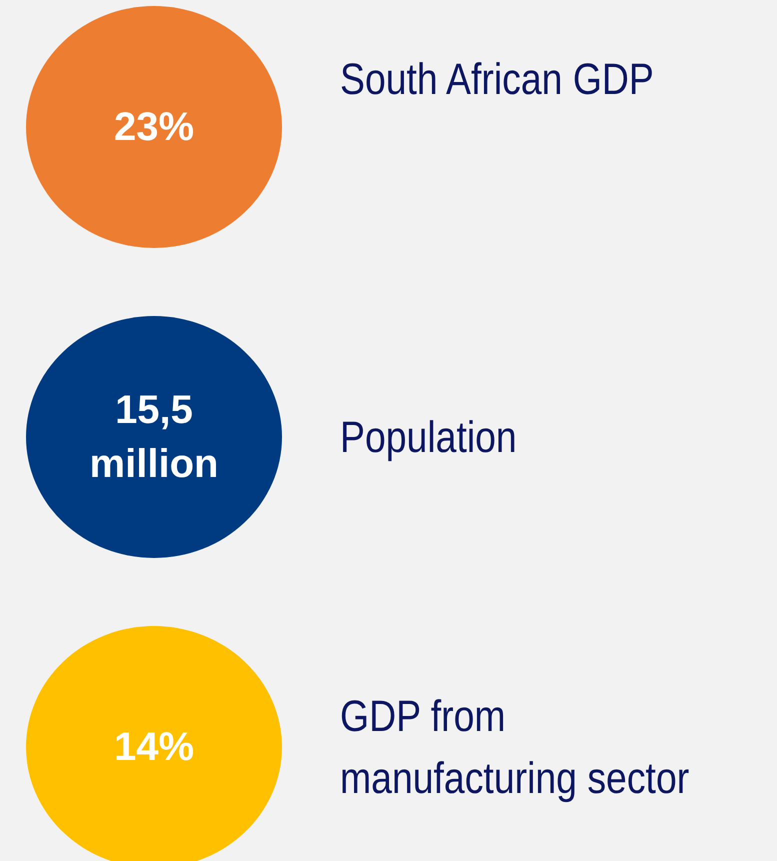 The width and height of the screenshot is (777, 861). What do you see at coordinates (154, 747) in the screenshot?
I see `data-label: 14%` at bounding box center [154, 747].